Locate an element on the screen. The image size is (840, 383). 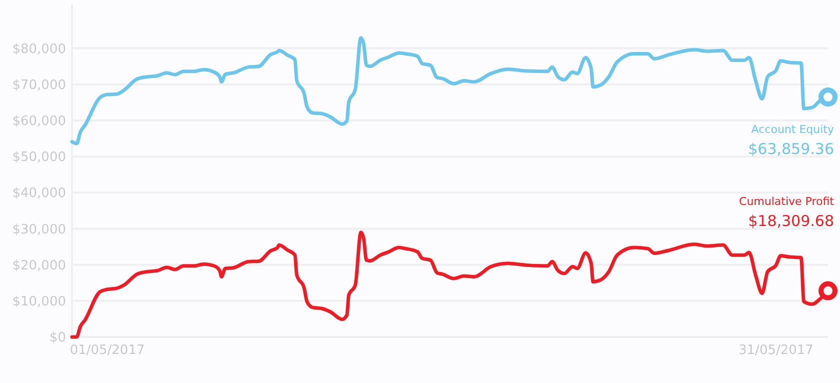
annotation: $63,859.36 is located at coordinates (791, 149).